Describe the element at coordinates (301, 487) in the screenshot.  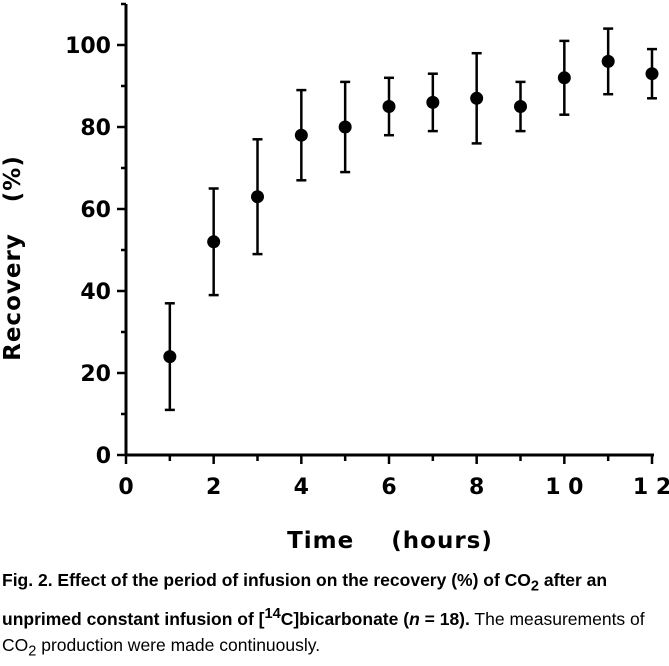
I see `x-tick-label: 4` at that location.